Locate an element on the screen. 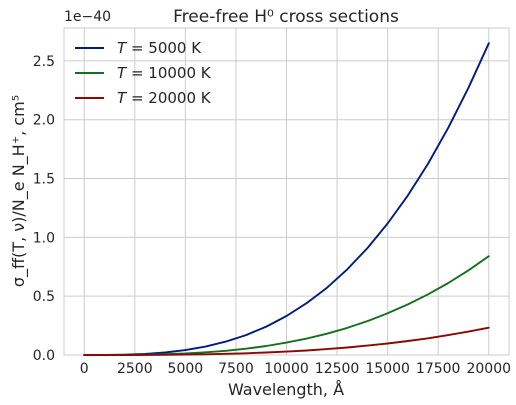 Image resolution: width=516 pixels, height=405 pixels. legend-label-2: T = 10000 K is located at coordinates (164, 73).